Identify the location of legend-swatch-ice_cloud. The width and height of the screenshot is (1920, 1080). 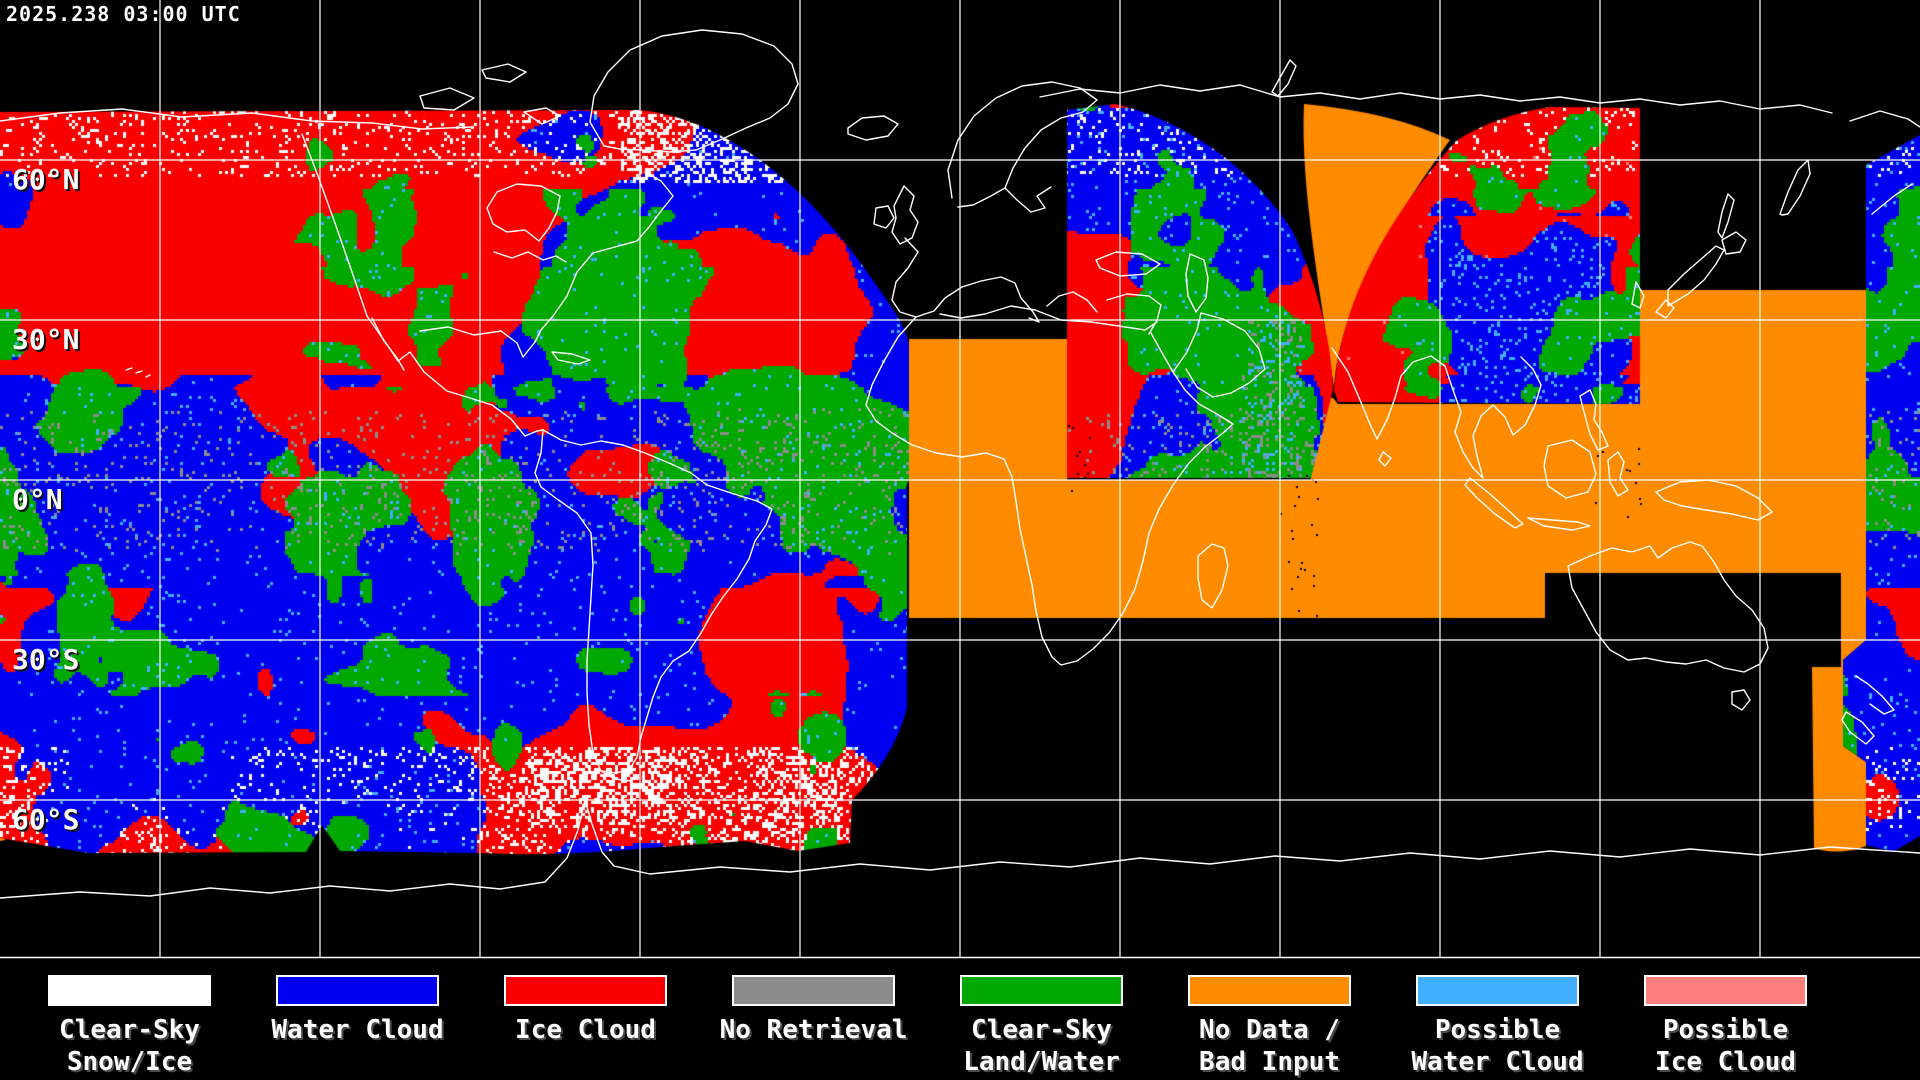
(585, 990).